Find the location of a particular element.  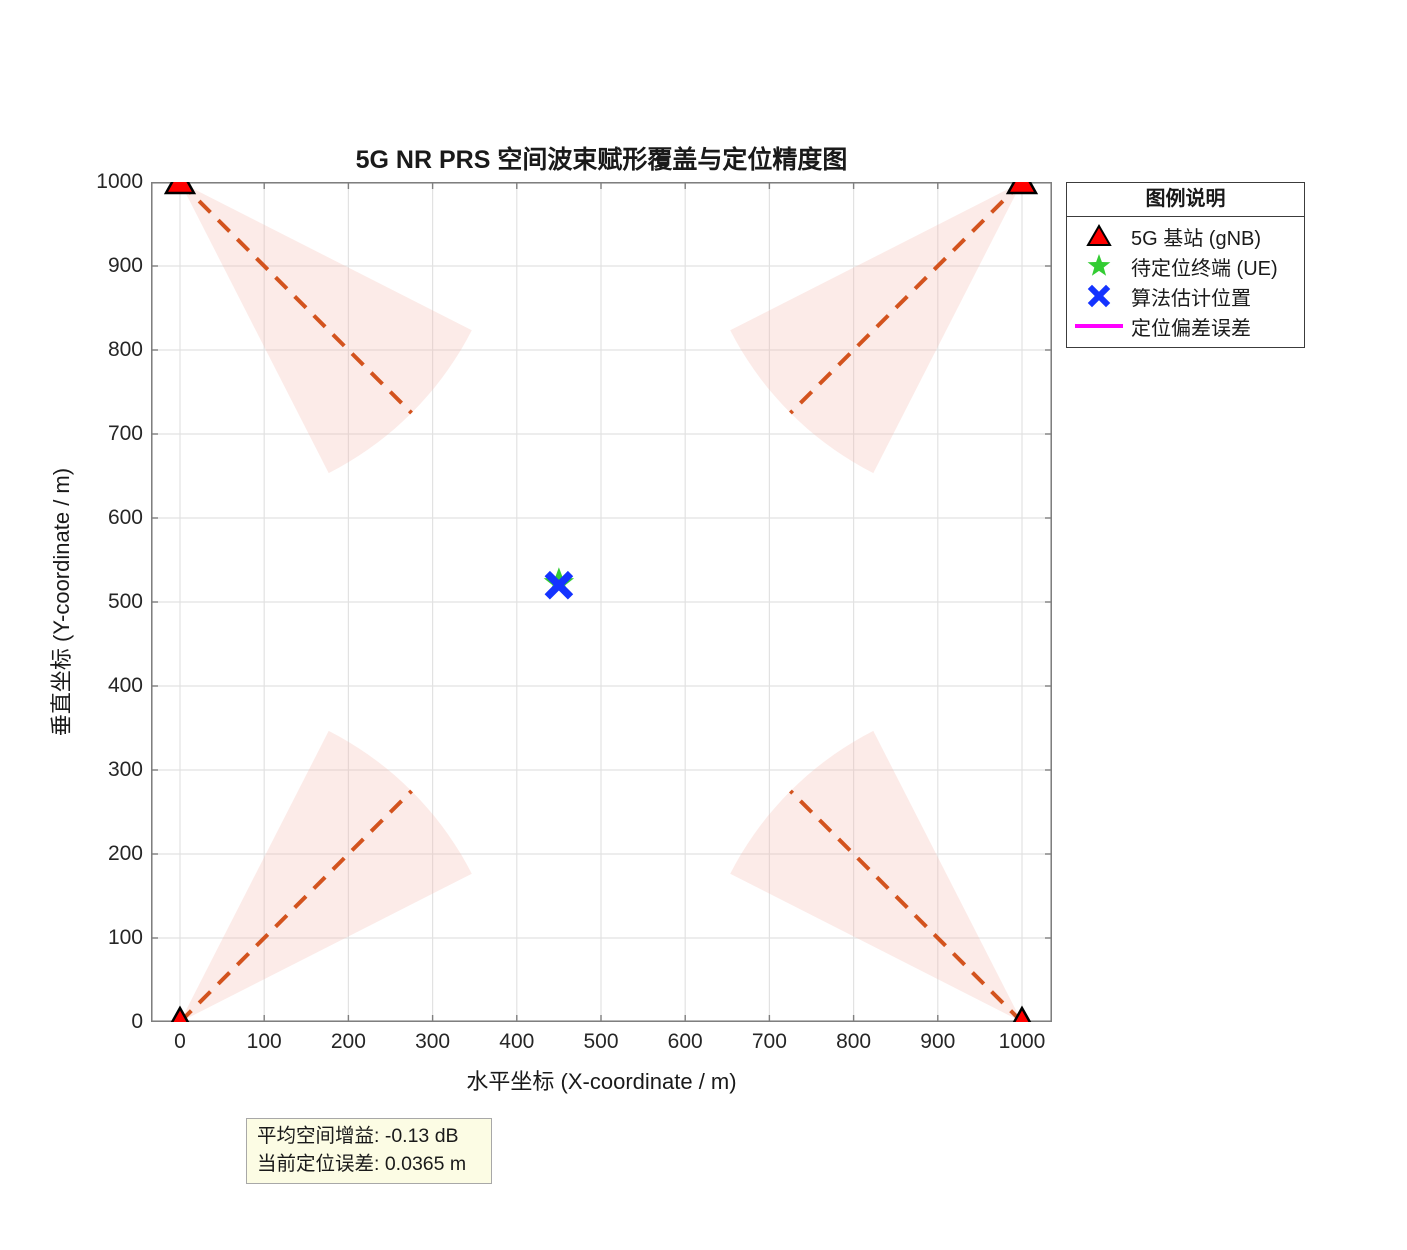

y-tick-label: 100 is located at coordinates (125, 937).